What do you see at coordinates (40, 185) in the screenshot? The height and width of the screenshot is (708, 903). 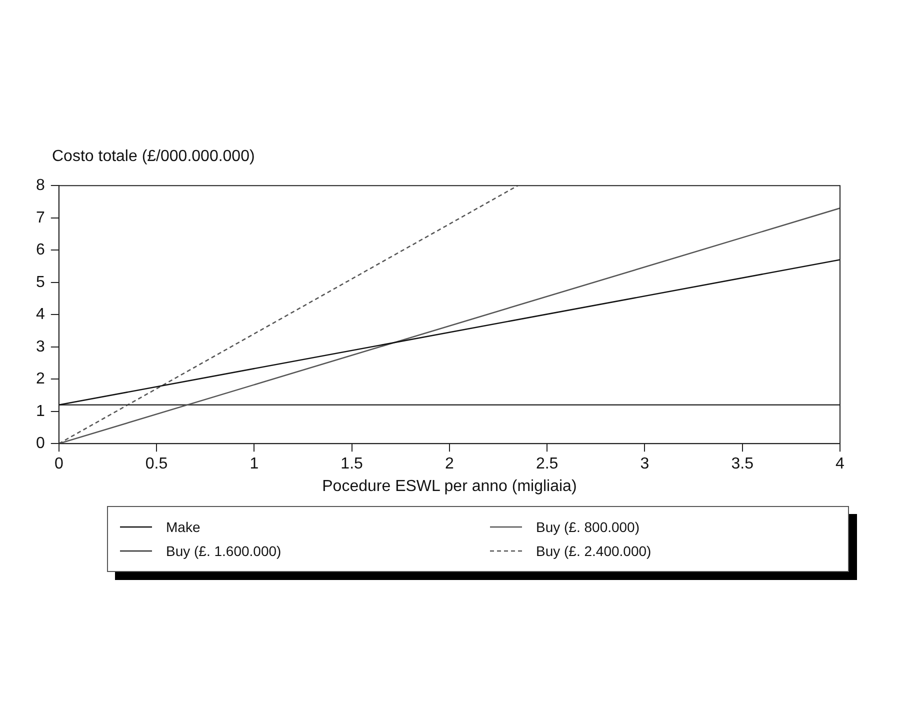 I see `y-tick-label: 8` at bounding box center [40, 185].